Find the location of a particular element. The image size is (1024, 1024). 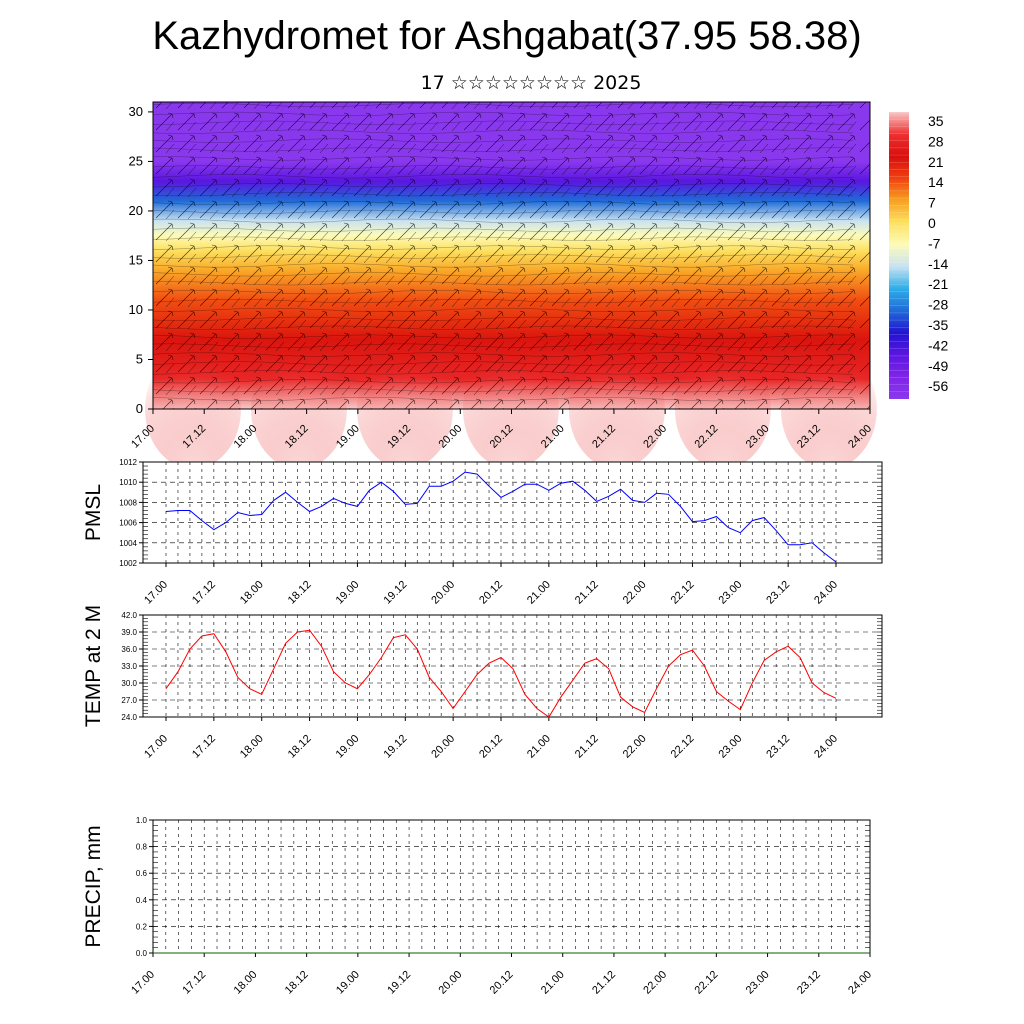

pmsl-frame is located at coordinates (512, 512).